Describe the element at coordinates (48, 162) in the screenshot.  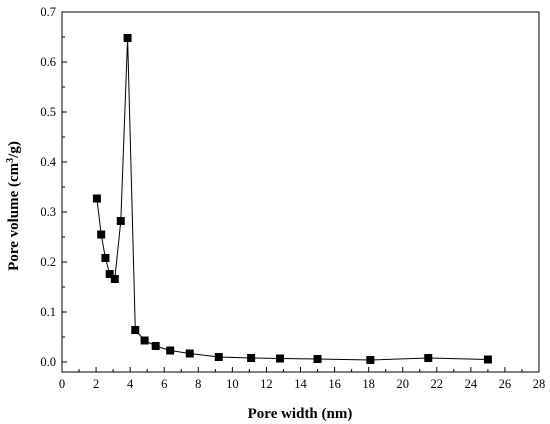
I see `y-tick-label: 0.4` at that location.